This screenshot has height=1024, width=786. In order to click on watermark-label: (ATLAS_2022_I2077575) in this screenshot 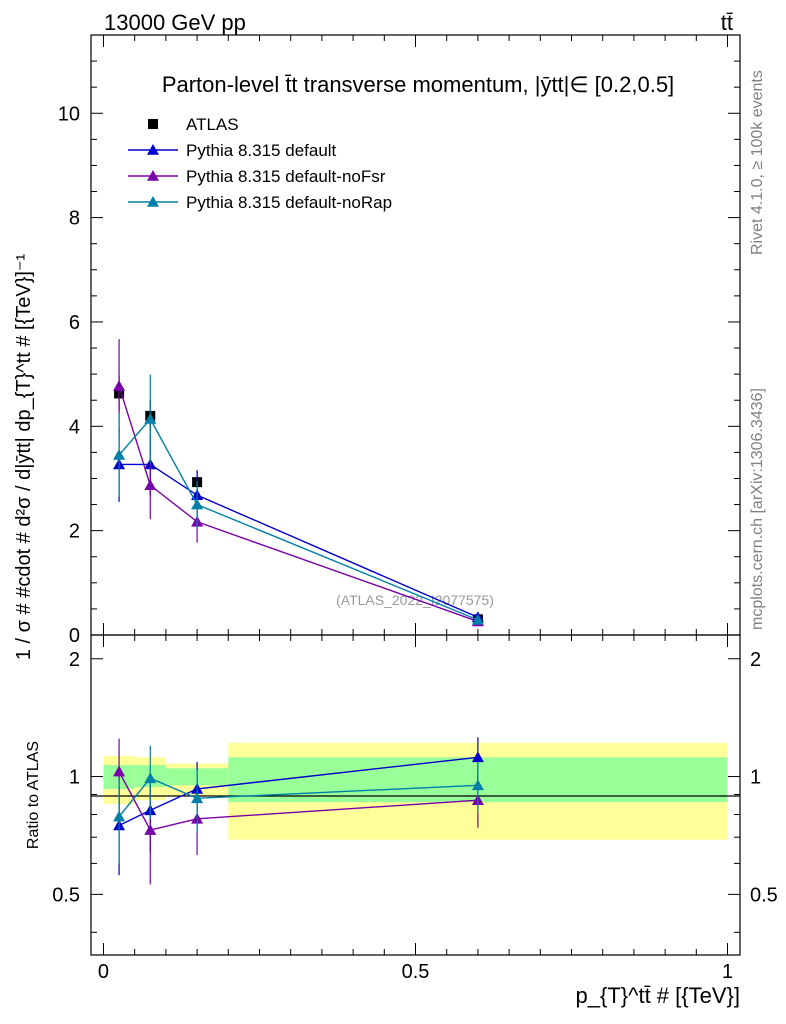, I will do `click(415, 600)`.